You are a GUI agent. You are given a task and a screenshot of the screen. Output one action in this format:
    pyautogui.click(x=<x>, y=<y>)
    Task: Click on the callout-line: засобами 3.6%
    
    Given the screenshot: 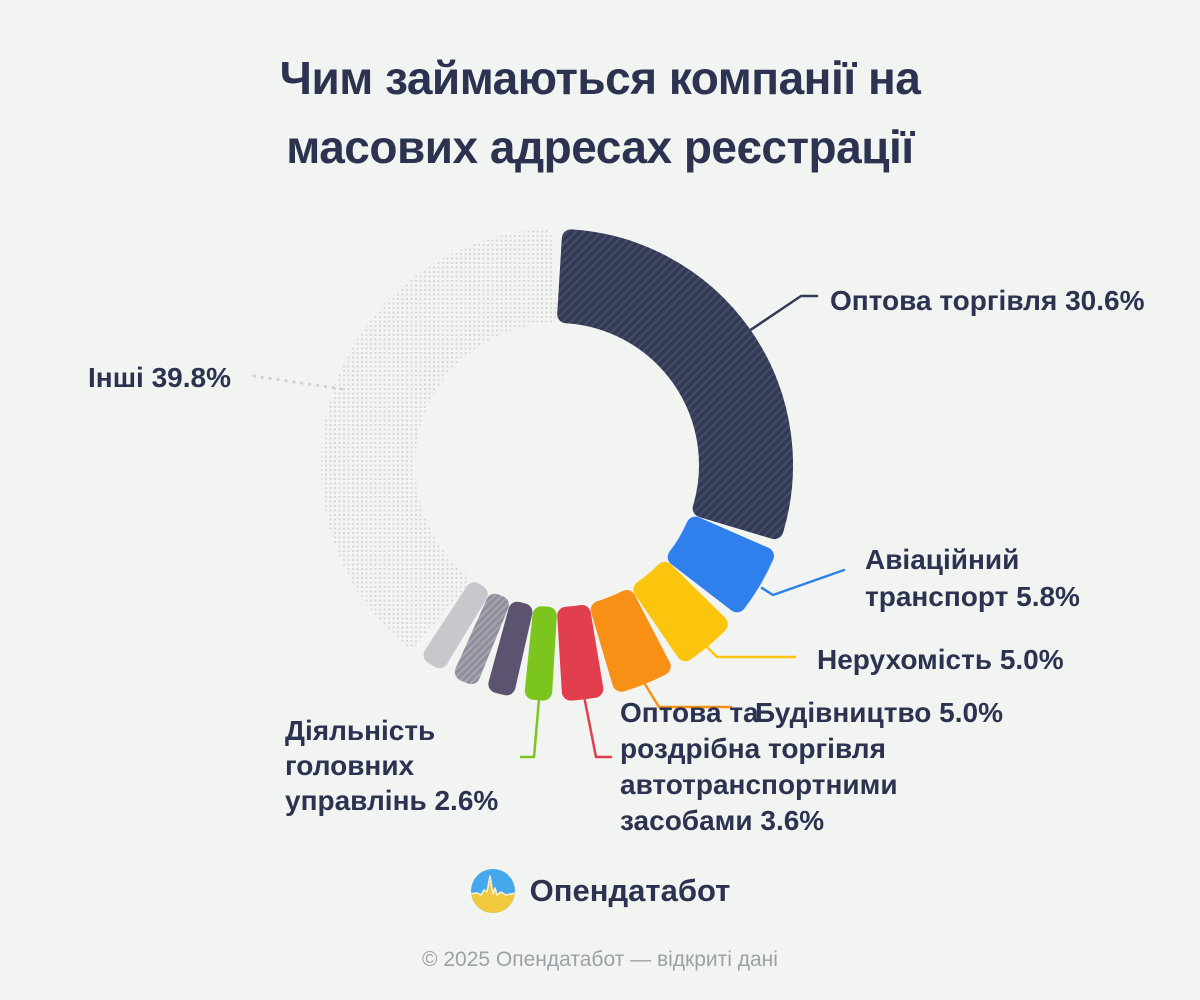 What is the action you would take?
    pyautogui.click(x=722, y=820)
    